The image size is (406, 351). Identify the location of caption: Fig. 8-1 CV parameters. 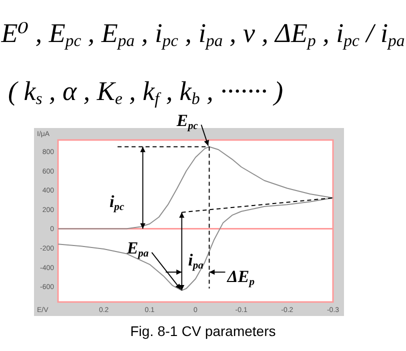
(203, 331).